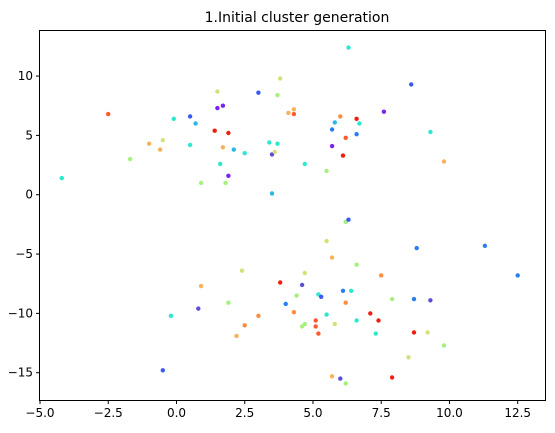 This screenshot has width=555, height=433. What do you see at coordinates (29, 195) in the screenshot?
I see `y-tick-label-3: 0` at bounding box center [29, 195].